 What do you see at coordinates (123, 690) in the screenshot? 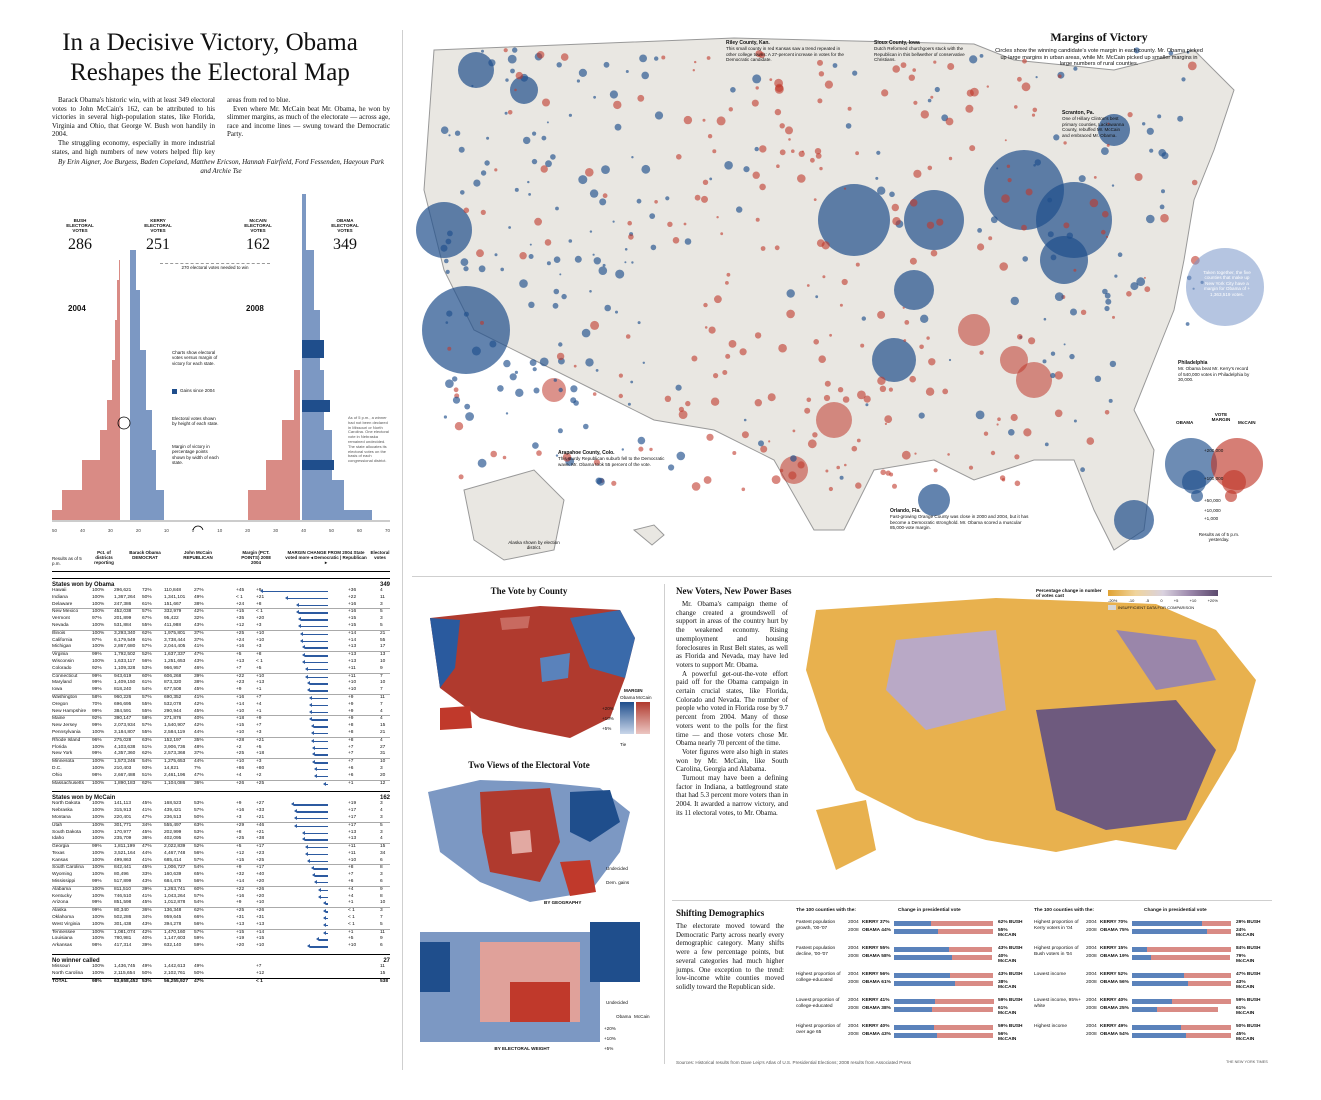
I see `table-cell: 818,240` at bounding box center [123, 690].